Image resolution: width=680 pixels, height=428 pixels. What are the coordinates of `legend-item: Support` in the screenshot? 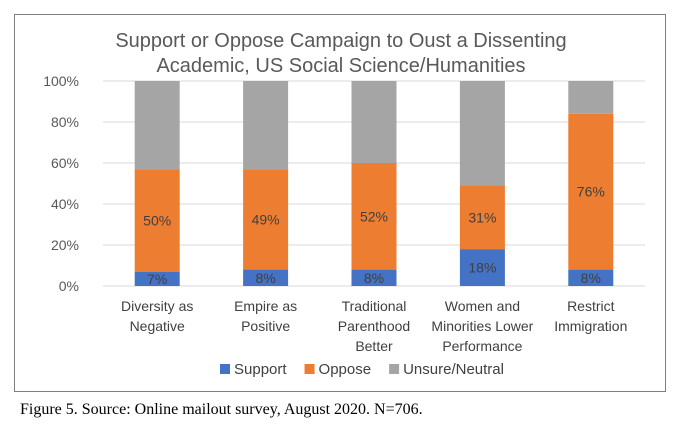 It's located at (253, 369).